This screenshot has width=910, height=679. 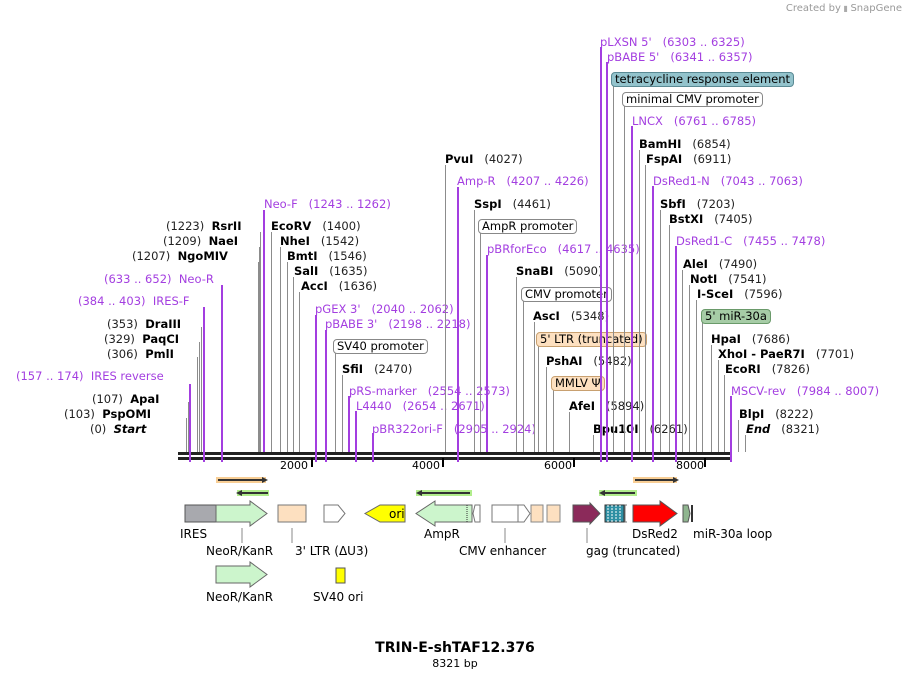 What do you see at coordinates (680, 57) in the screenshot?
I see `primer-pbabe5: pBABE 5' (6341 .. 6357)` at bounding box center [680, 57].